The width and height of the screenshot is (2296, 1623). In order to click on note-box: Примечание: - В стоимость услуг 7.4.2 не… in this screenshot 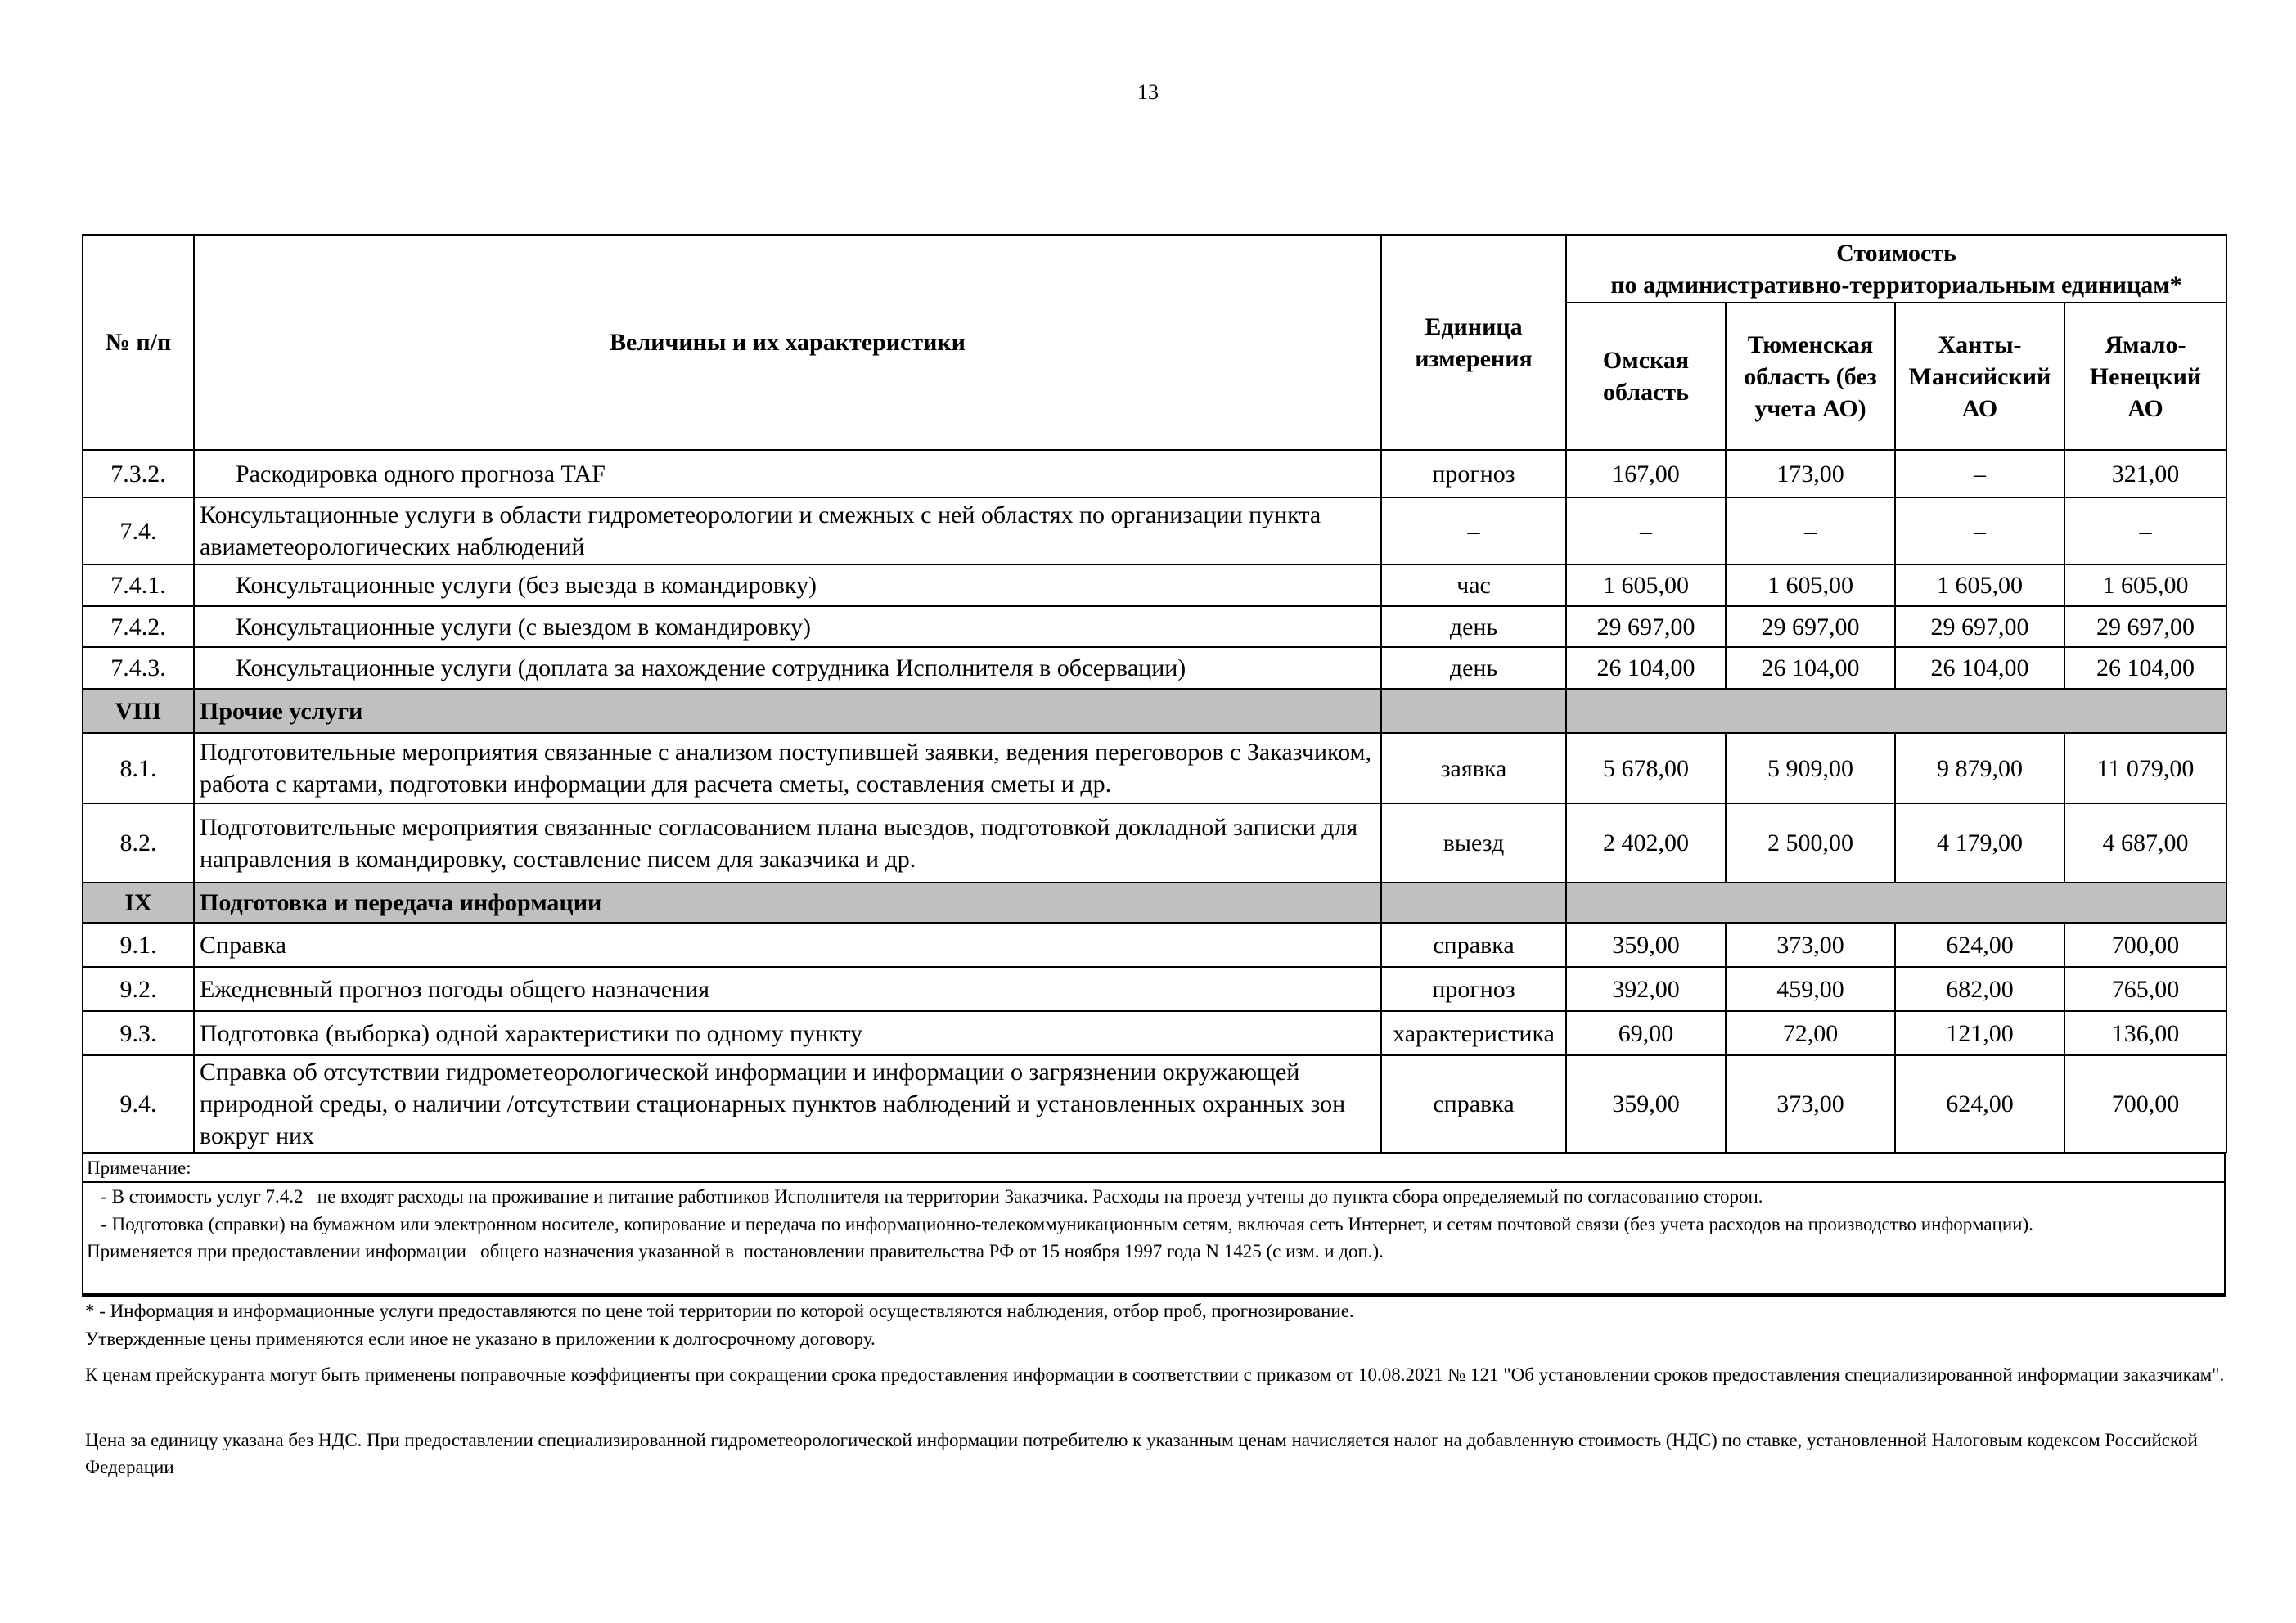, I will do `click(1154, 1224)`.